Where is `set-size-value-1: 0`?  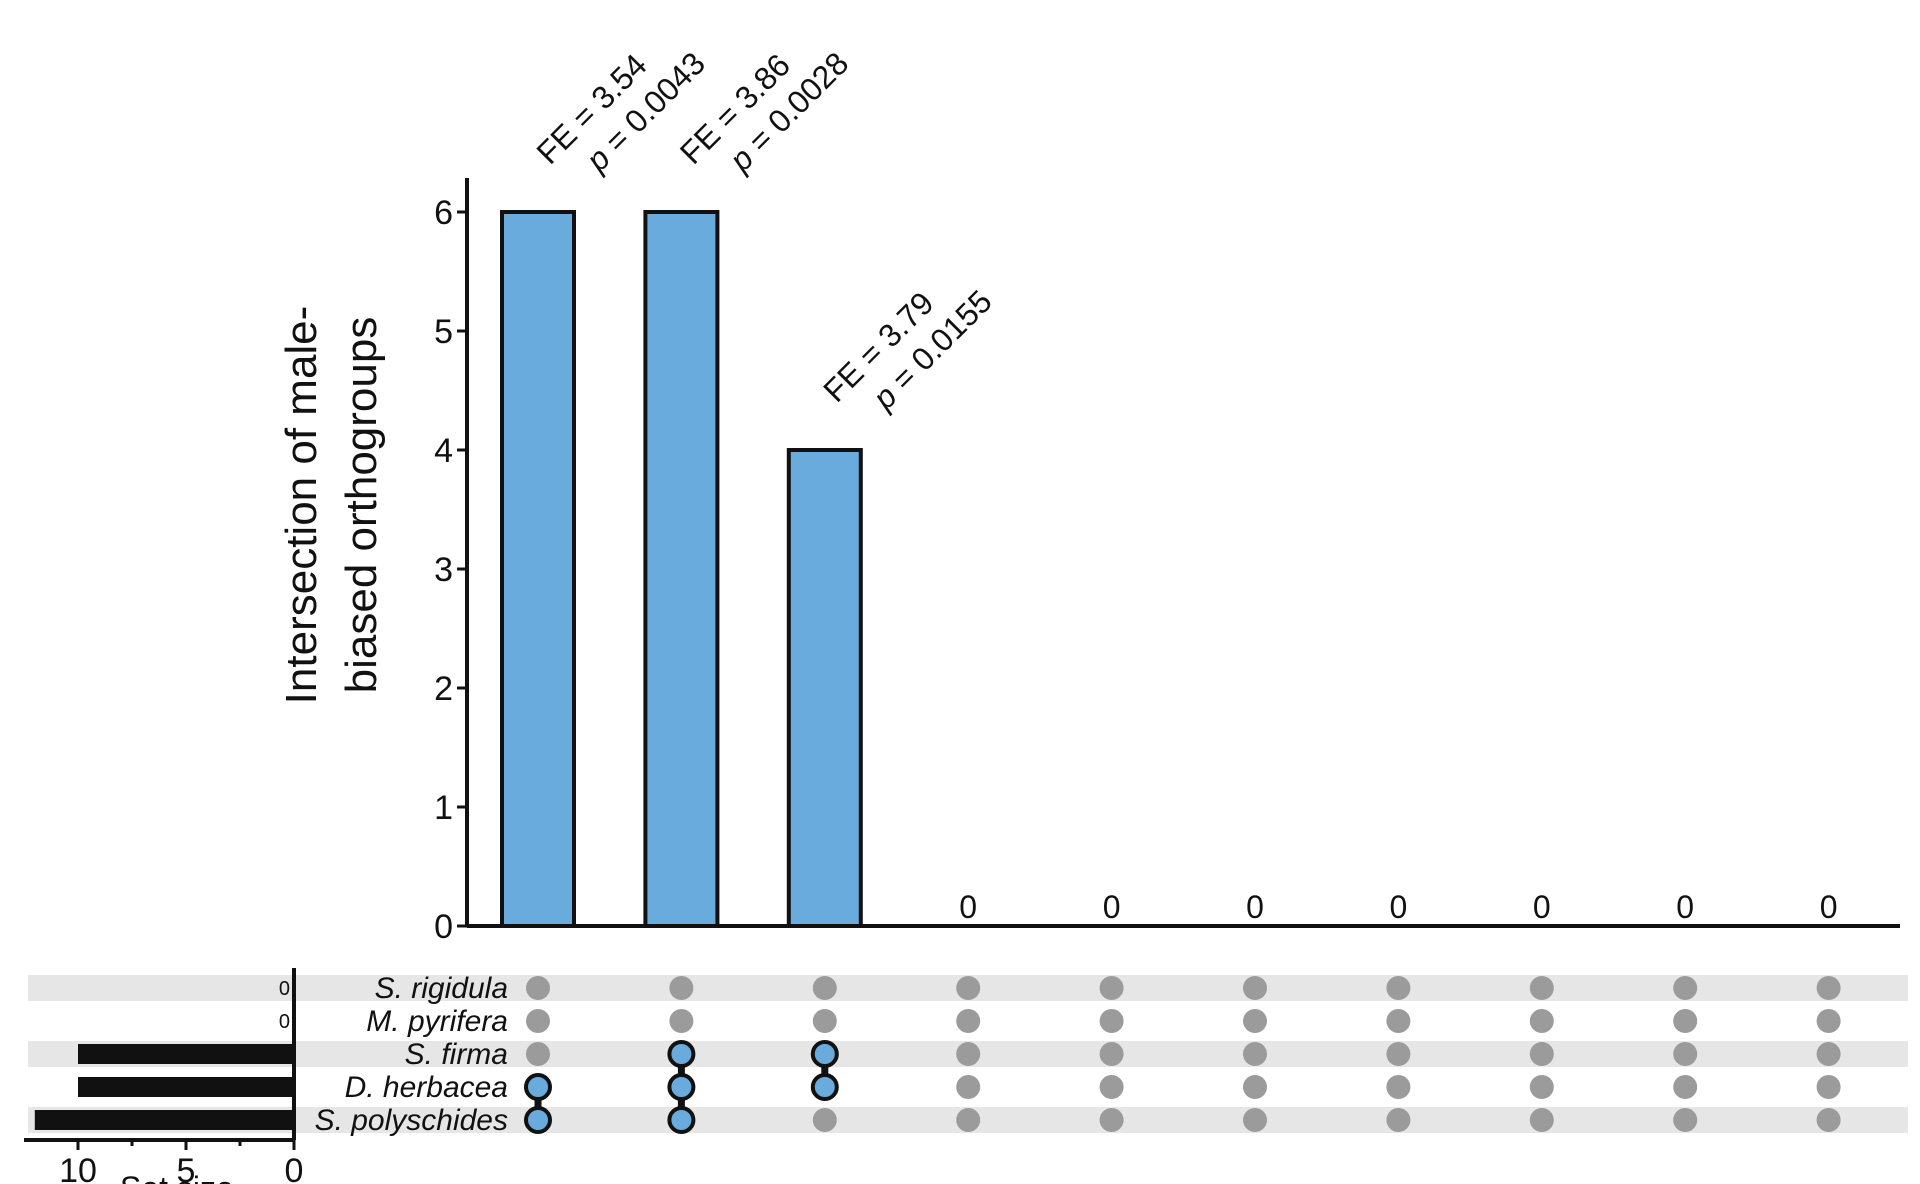
set-size-value-1: 0 is located at coordinates (284, 989).